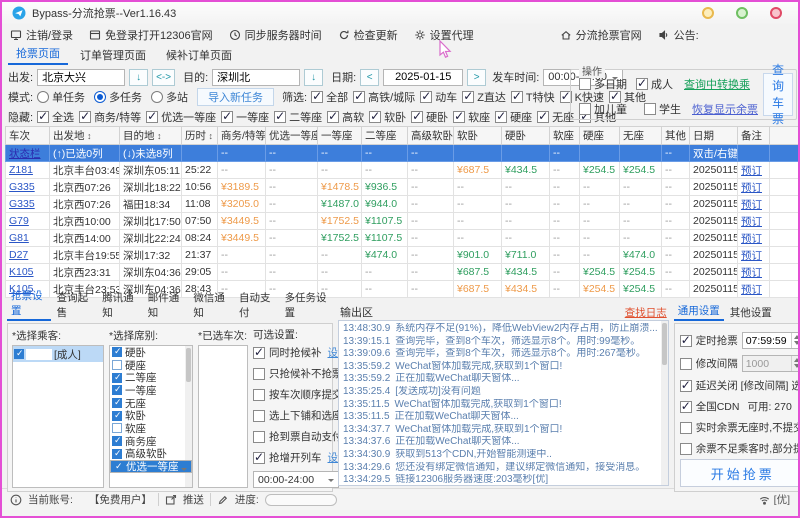  I want to click on option-row: 只抢候补不抢票, so click(301, 373).